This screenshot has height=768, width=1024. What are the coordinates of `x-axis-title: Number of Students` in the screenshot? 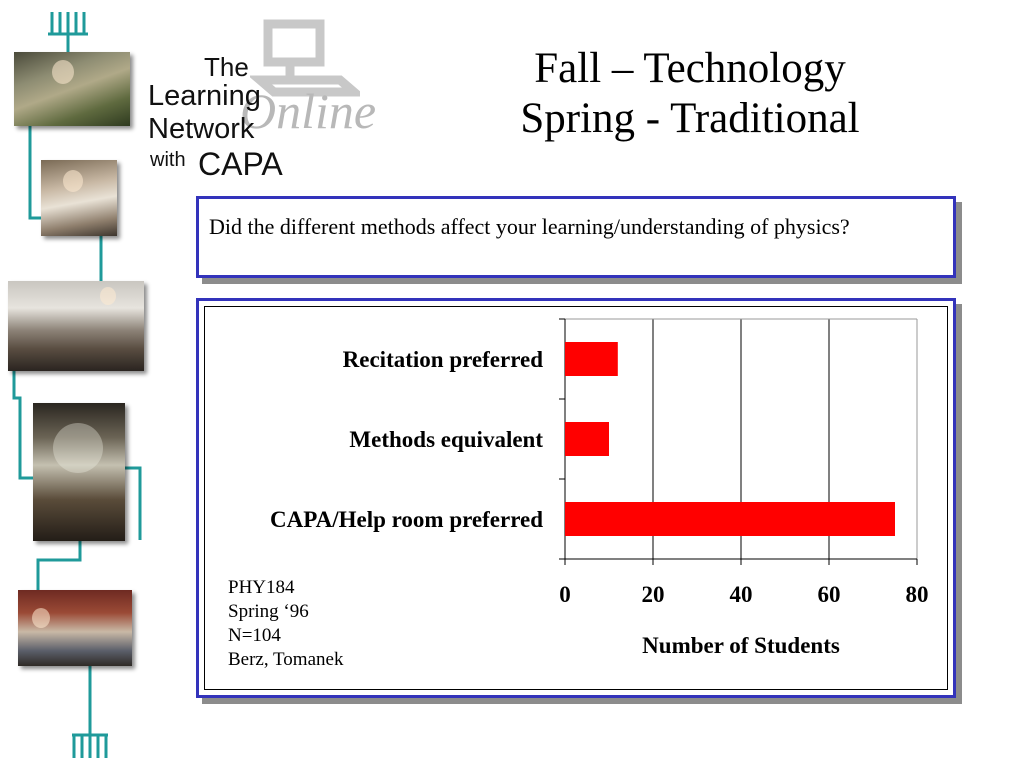 It's located at (741, 645).